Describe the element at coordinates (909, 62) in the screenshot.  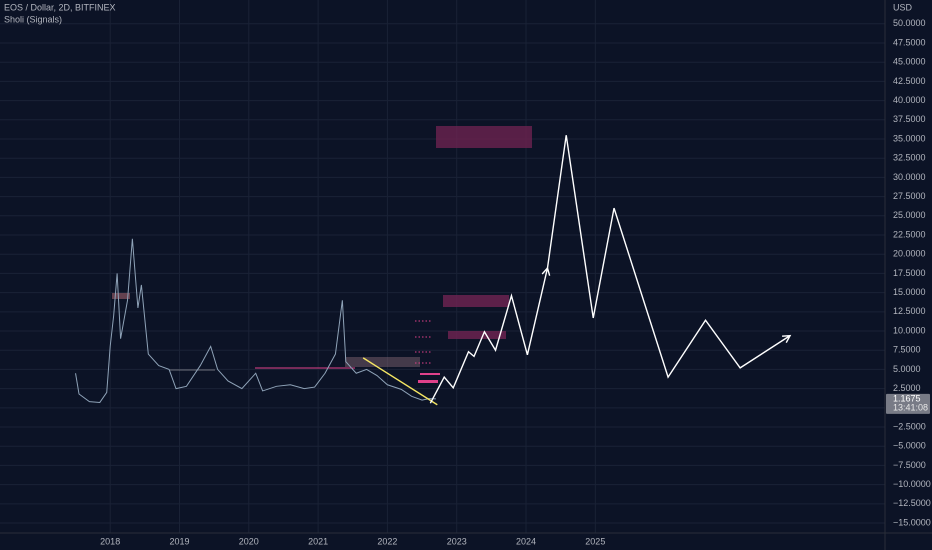
I see `y-tick-label: 45.0000` at that location.